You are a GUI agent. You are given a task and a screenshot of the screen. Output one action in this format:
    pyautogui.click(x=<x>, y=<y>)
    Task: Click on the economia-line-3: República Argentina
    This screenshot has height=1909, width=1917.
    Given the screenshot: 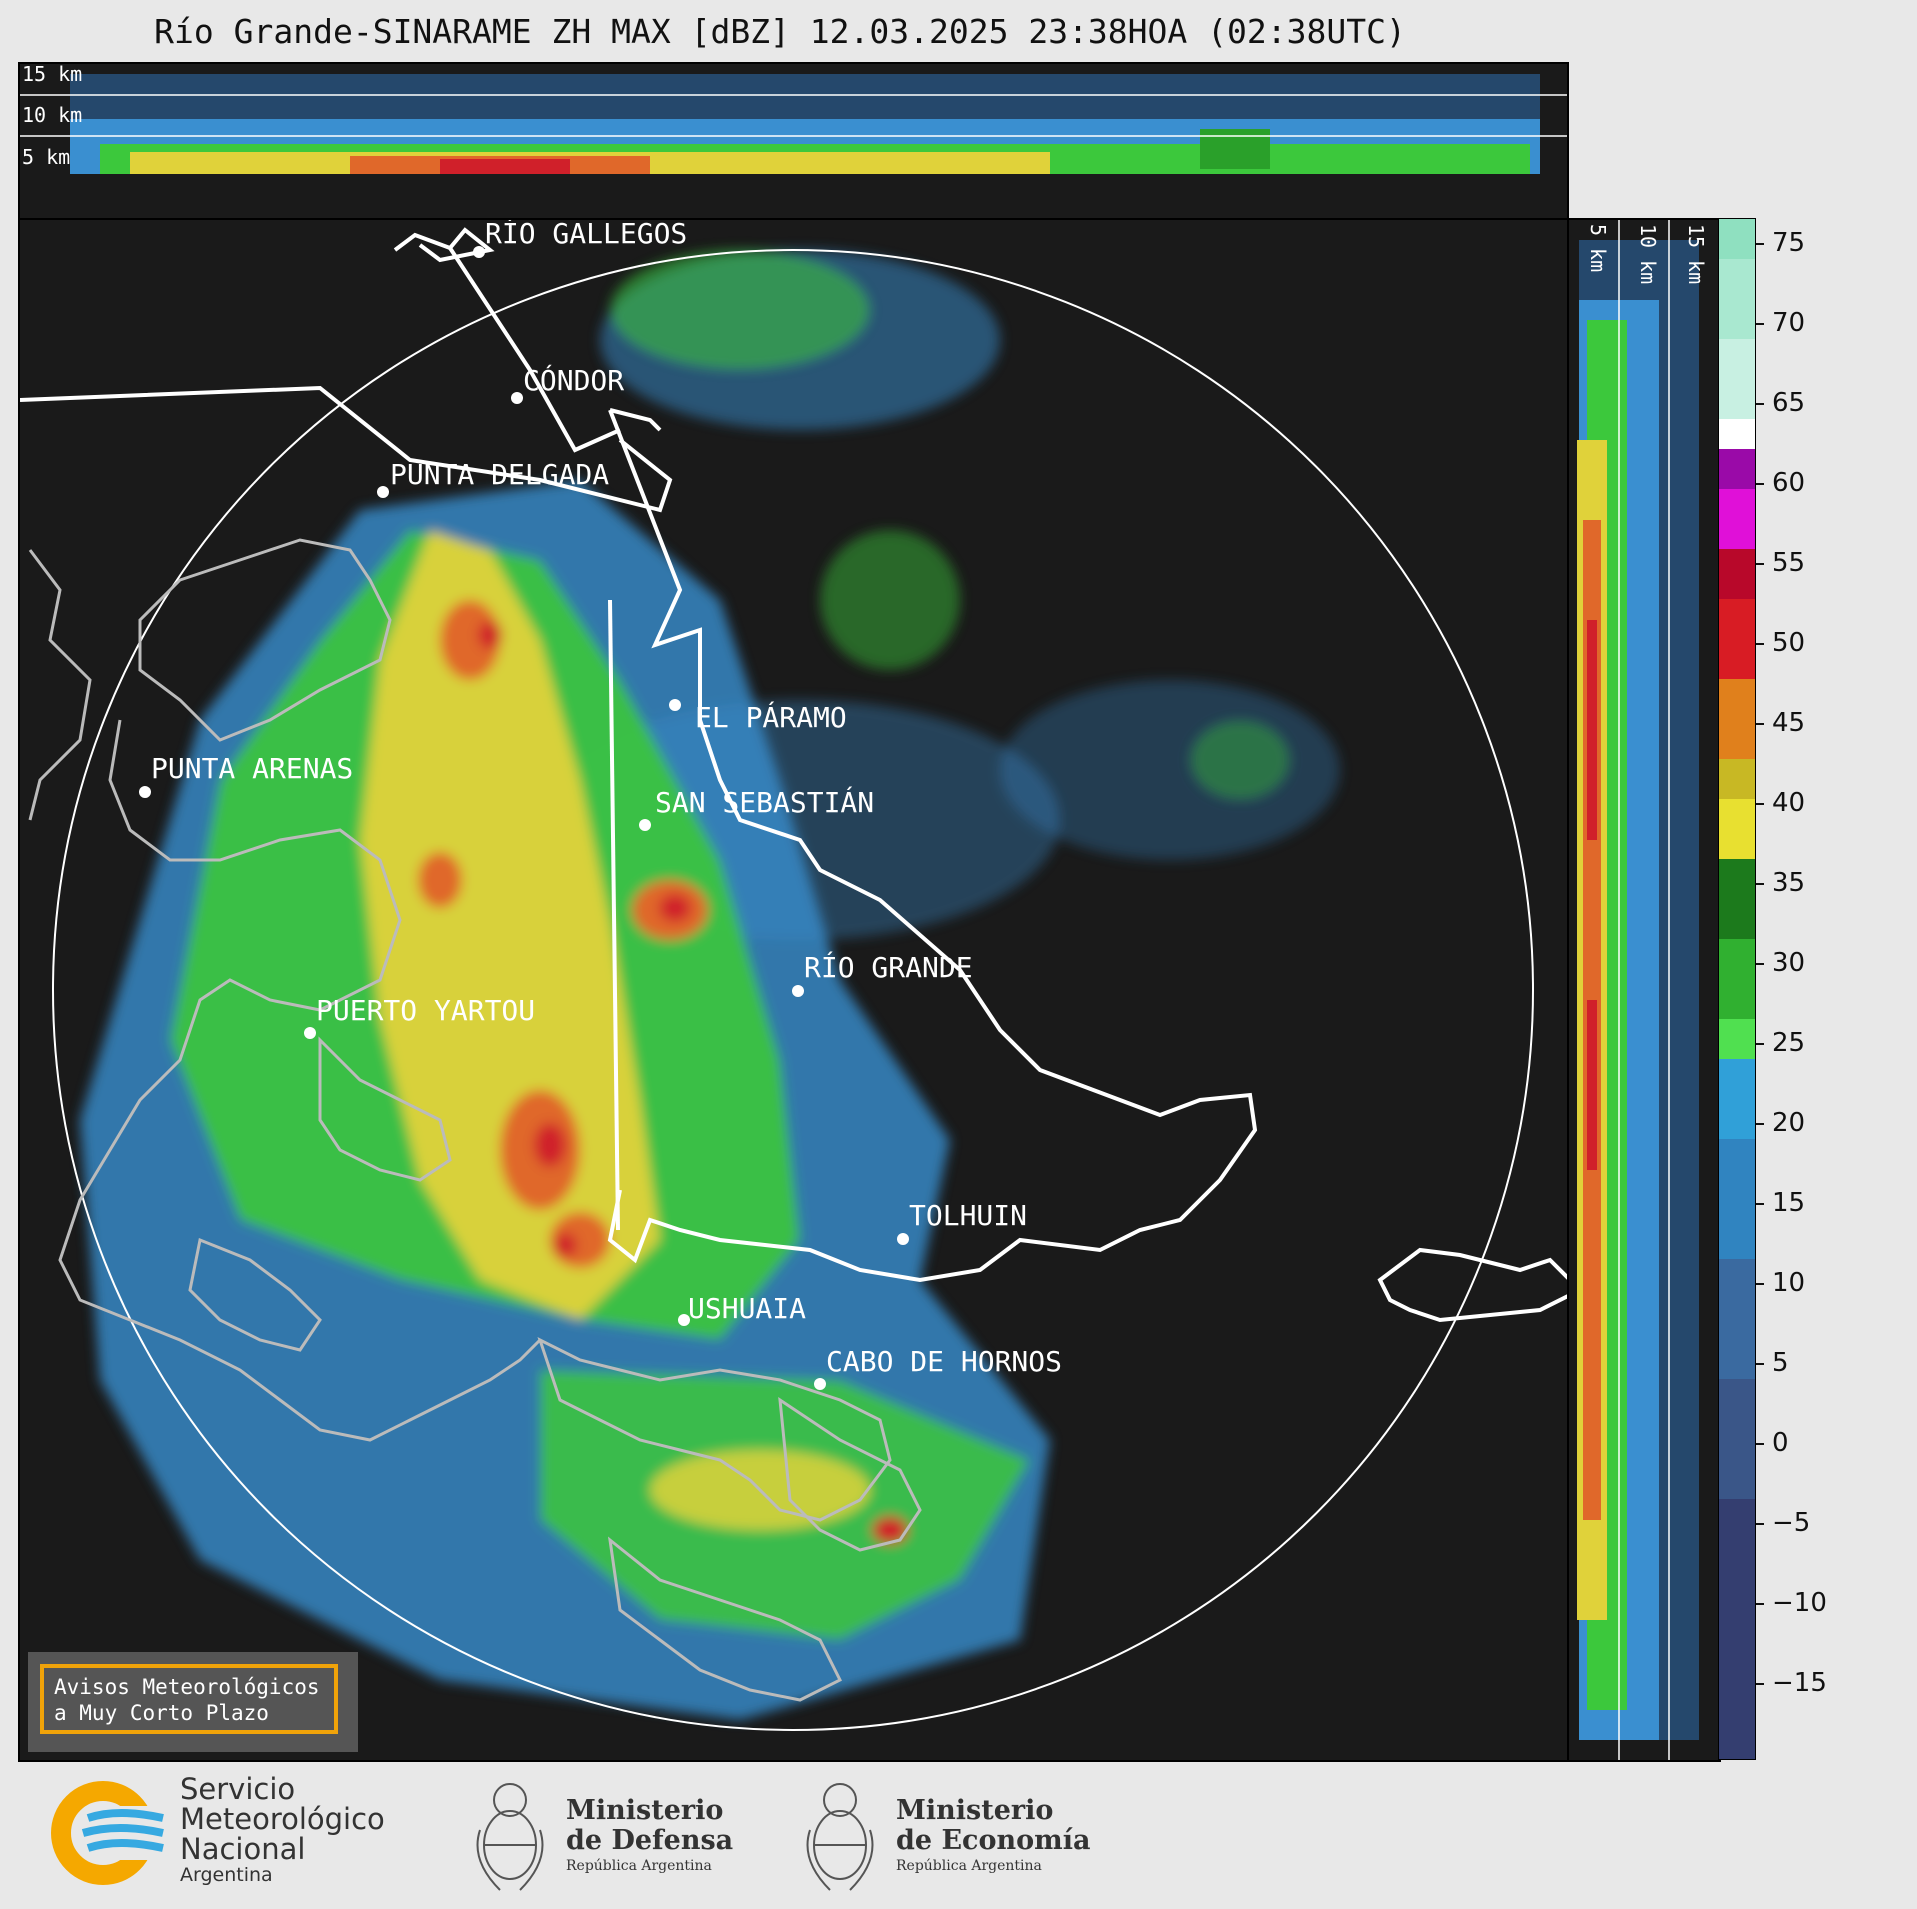 What is the action you would take?
    pyautogui.click(x=969, y=1866)
    